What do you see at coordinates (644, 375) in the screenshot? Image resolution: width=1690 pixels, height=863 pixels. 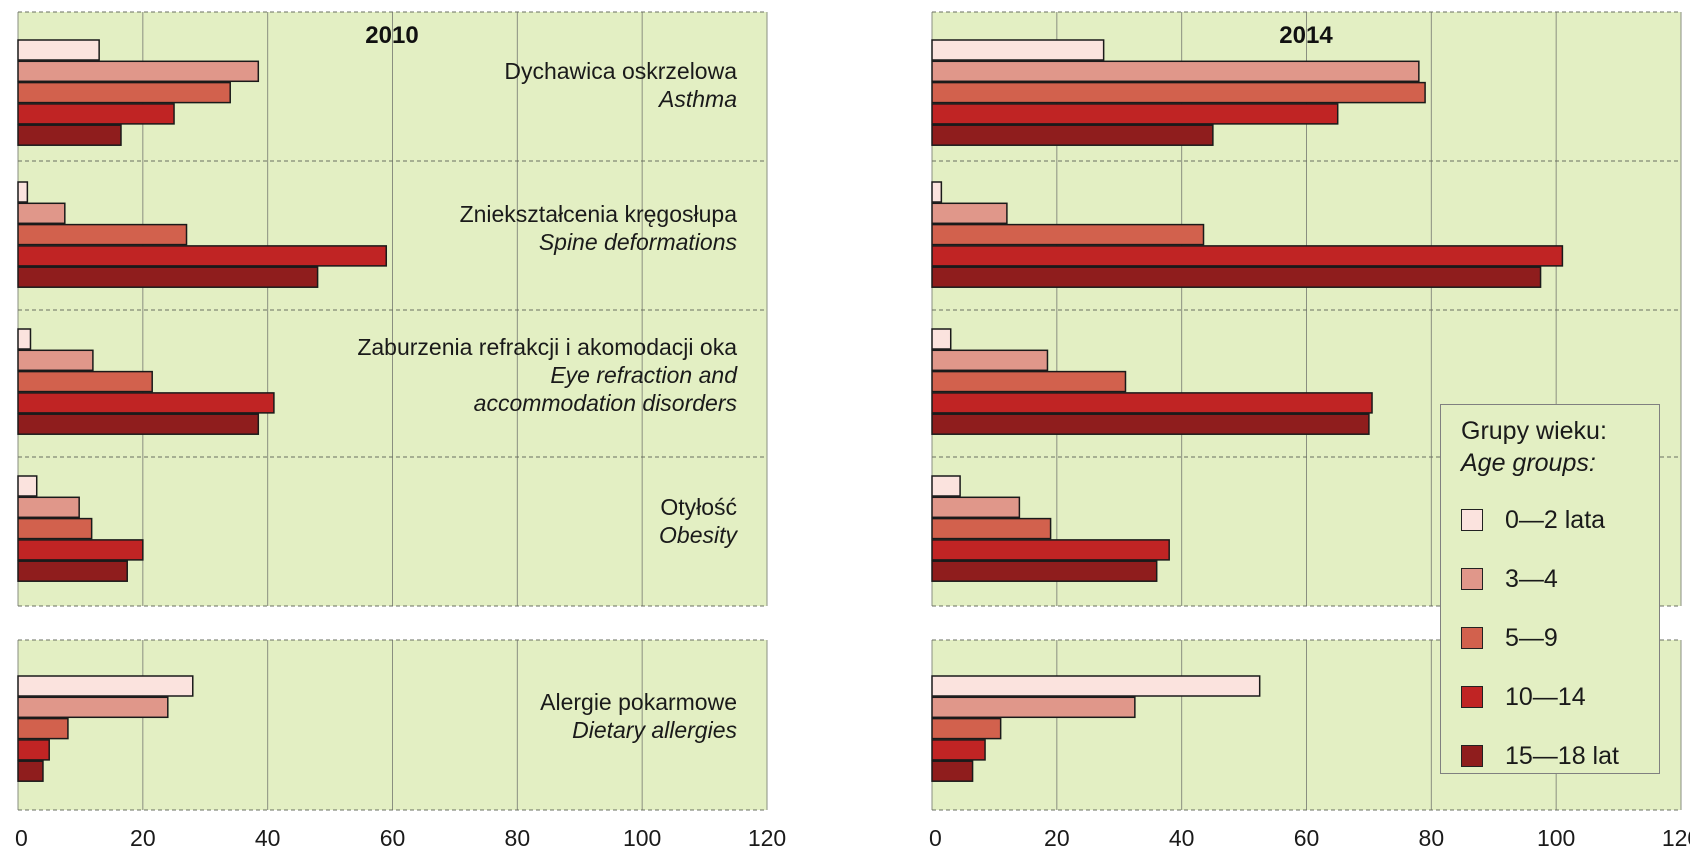 I see `category-label-en: Eye refraction and` at bounding box center [644, 375].